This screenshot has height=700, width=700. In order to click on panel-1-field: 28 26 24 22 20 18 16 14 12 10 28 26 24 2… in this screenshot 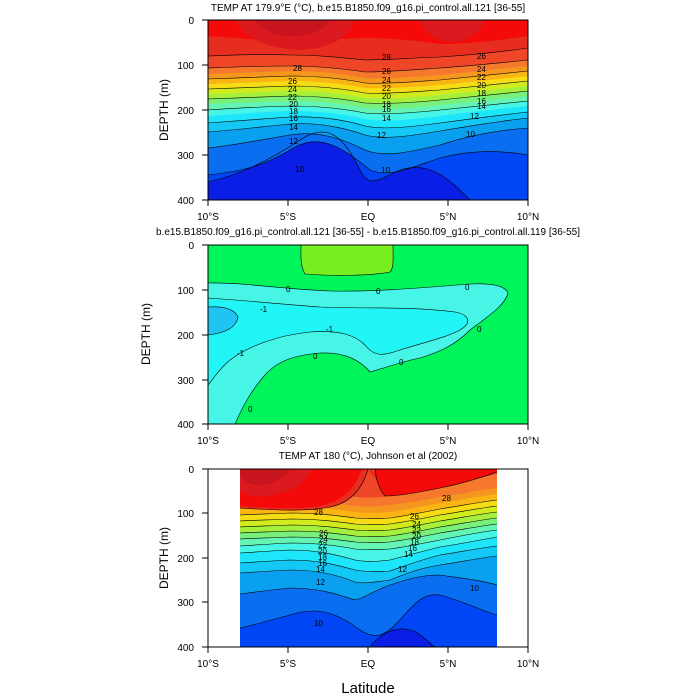, I will do `click(368, 110)`.